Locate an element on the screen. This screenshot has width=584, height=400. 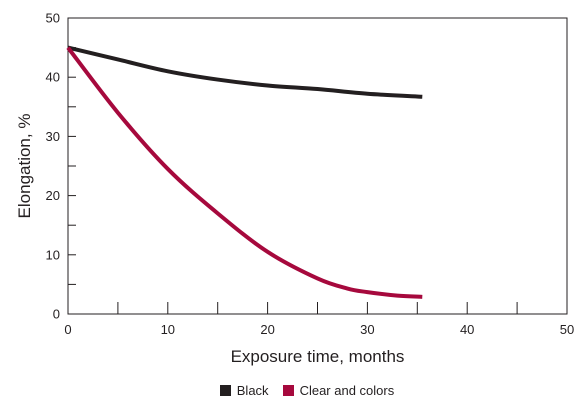
legend-swatch-clear-and-colors is located at coordinates (288, 390).